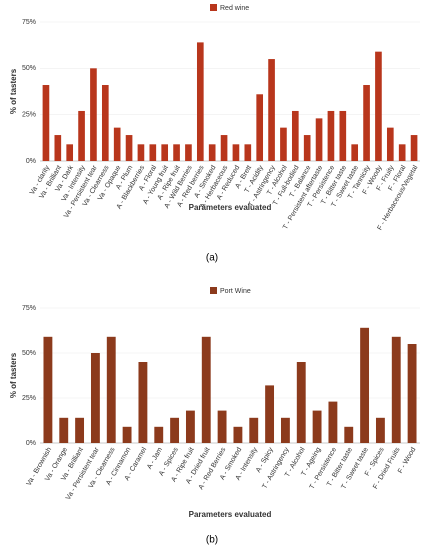 Image resolution: width=425 pixels, height=550 pixels. Describe the element at coordinates (235, 291) in the screenshot. I see `legend-label: Port Wine` at that location.